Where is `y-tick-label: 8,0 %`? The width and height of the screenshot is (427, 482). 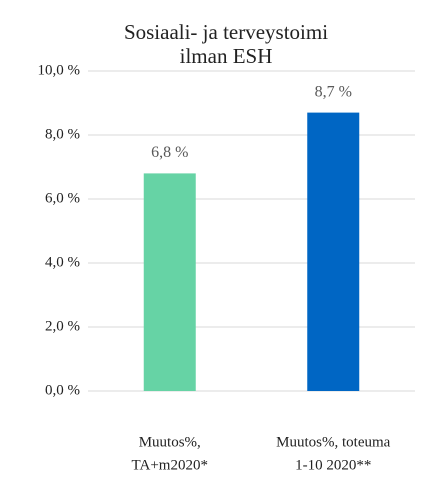 y-tick-label: 8,0 % is located at coordinates (62, 134).